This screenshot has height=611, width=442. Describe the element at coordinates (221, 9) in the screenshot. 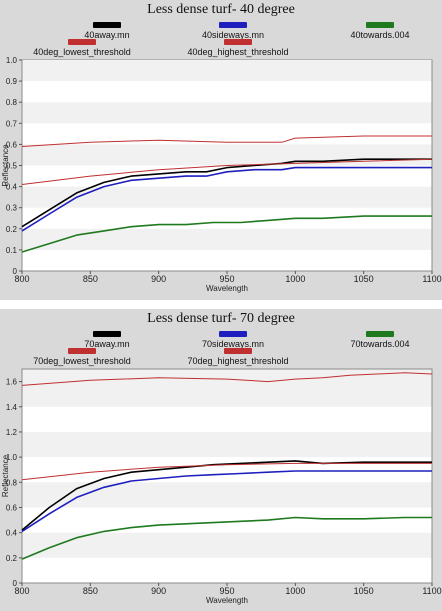

I see `chart-title: Less dense turf- 40 degree` at that location.